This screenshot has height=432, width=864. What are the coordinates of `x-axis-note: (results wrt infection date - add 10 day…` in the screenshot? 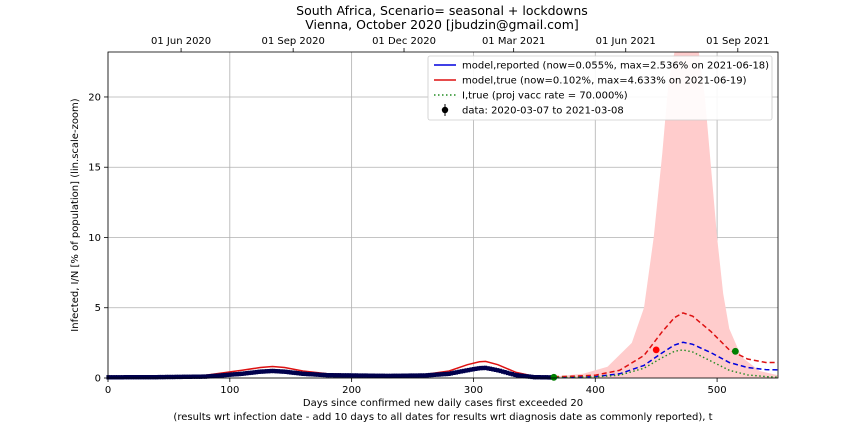 It's located at (442, 417).